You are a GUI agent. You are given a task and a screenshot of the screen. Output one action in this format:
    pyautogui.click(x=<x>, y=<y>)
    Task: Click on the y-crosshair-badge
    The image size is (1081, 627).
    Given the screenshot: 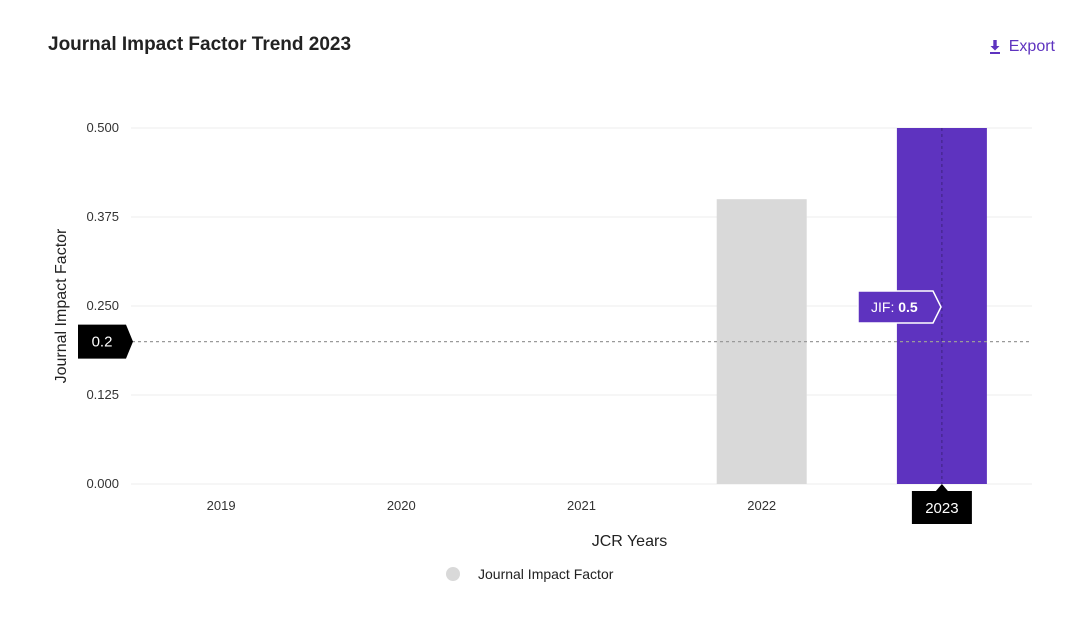 What is the action you would take?
    pyautogui.click(x=105, y=341)
    